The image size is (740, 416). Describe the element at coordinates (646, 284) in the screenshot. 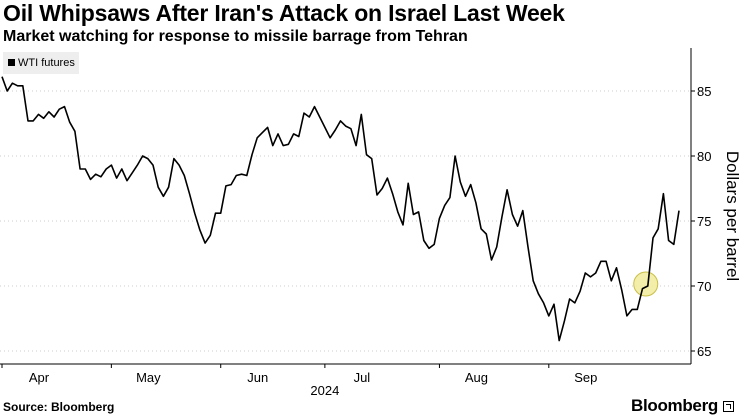

I see `latest-value-highlight` at that location.